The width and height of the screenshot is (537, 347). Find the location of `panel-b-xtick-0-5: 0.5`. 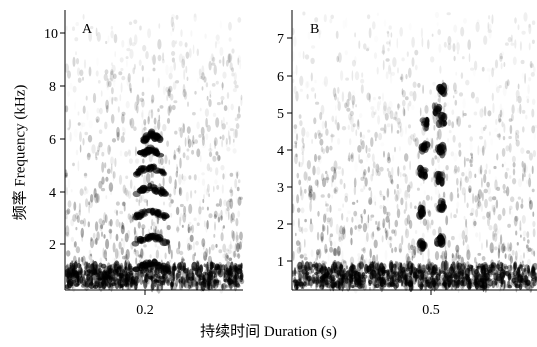

panel-b-xtick-0-5: 0.5 is located at coordinates (431, 310).